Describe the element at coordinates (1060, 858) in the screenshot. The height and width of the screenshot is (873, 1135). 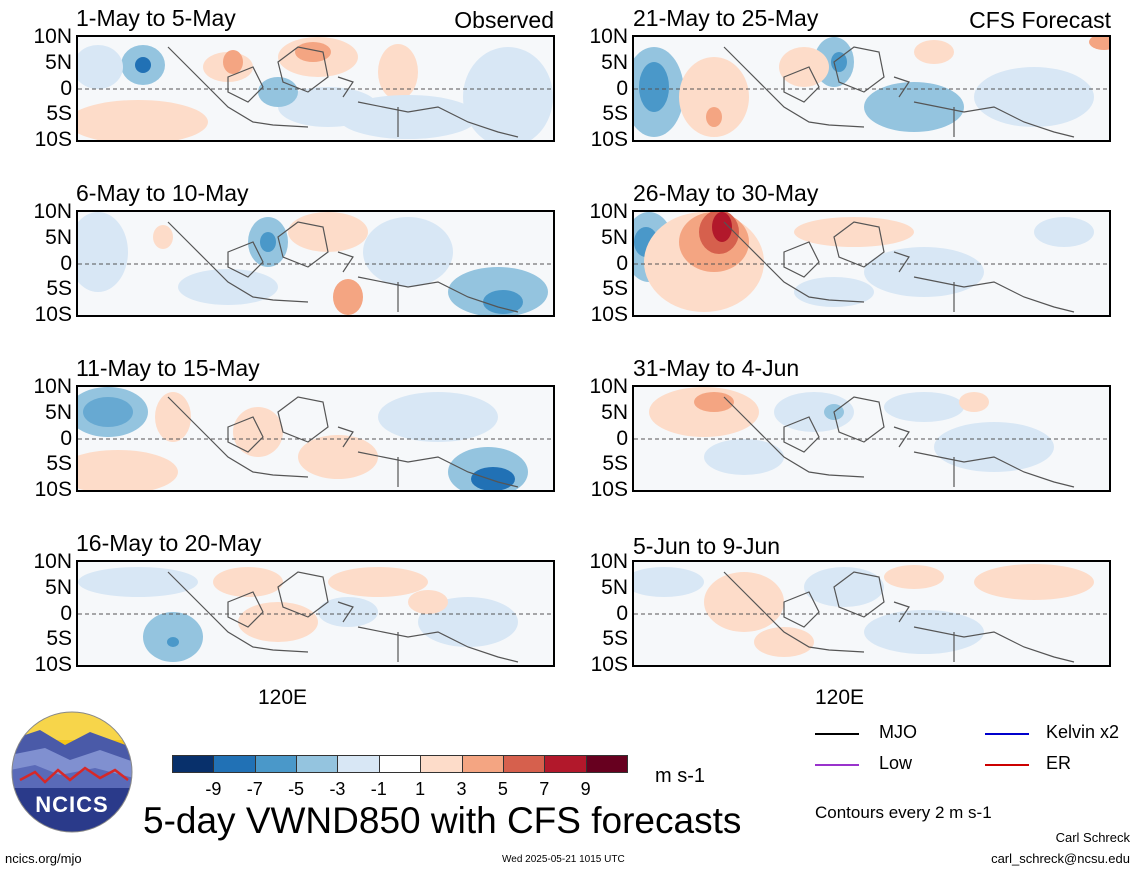
I see `footer-email: carl_schreck@ncsu.edu` at that location.